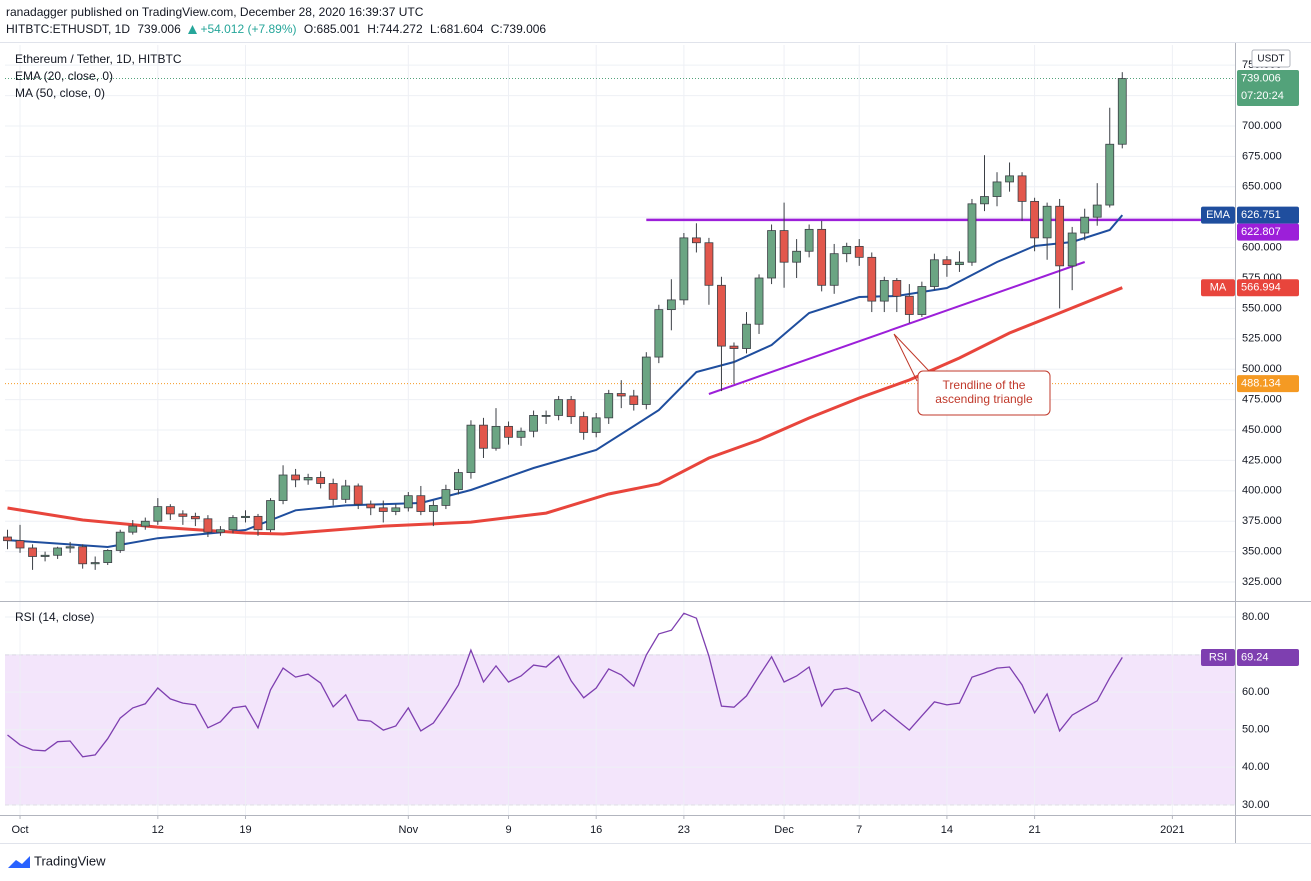  I want to click on x-tick-label: 23, so click(684, 830).